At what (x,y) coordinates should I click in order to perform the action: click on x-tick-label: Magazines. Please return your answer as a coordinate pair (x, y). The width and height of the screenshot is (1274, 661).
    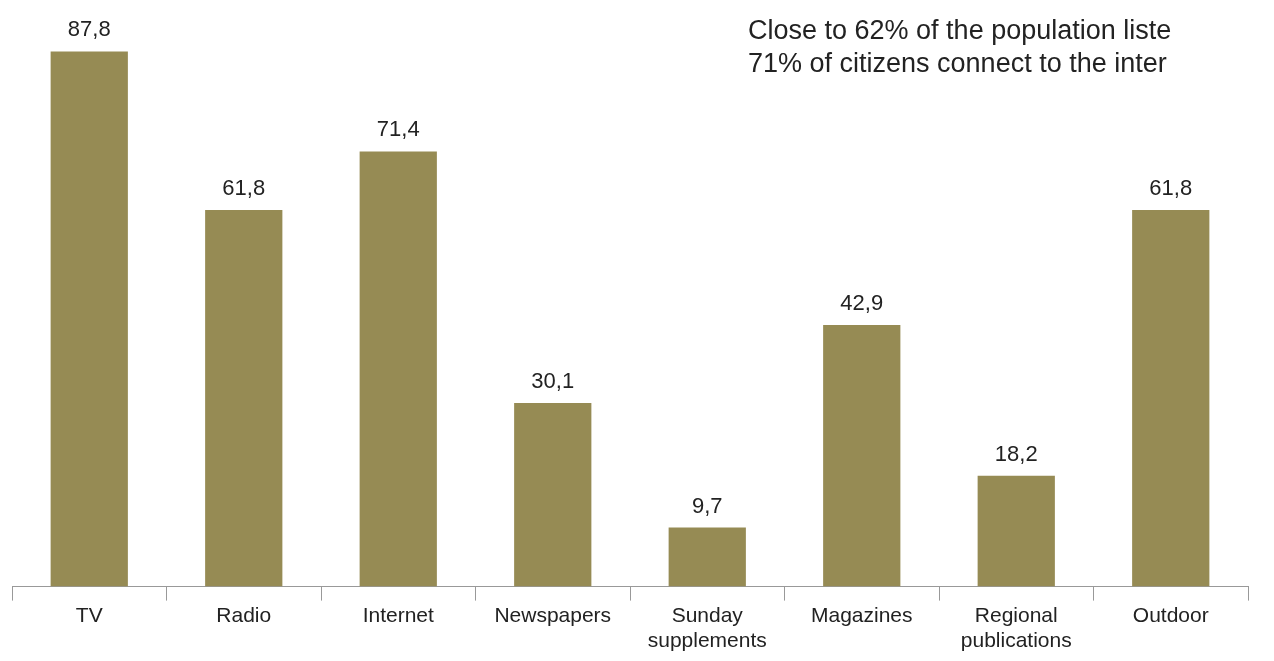
    Looking at the image, I should click on (861, 614).